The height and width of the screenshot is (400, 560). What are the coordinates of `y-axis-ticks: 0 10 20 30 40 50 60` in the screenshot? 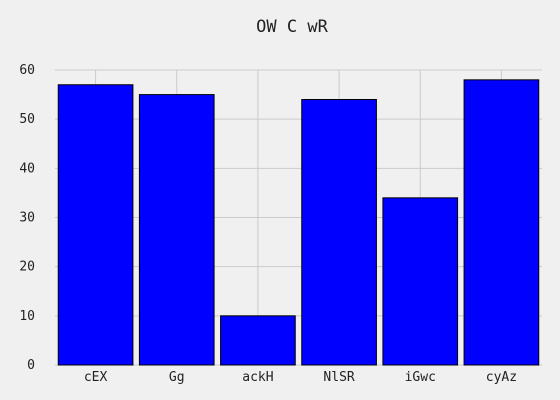 It's located at (27, 218).